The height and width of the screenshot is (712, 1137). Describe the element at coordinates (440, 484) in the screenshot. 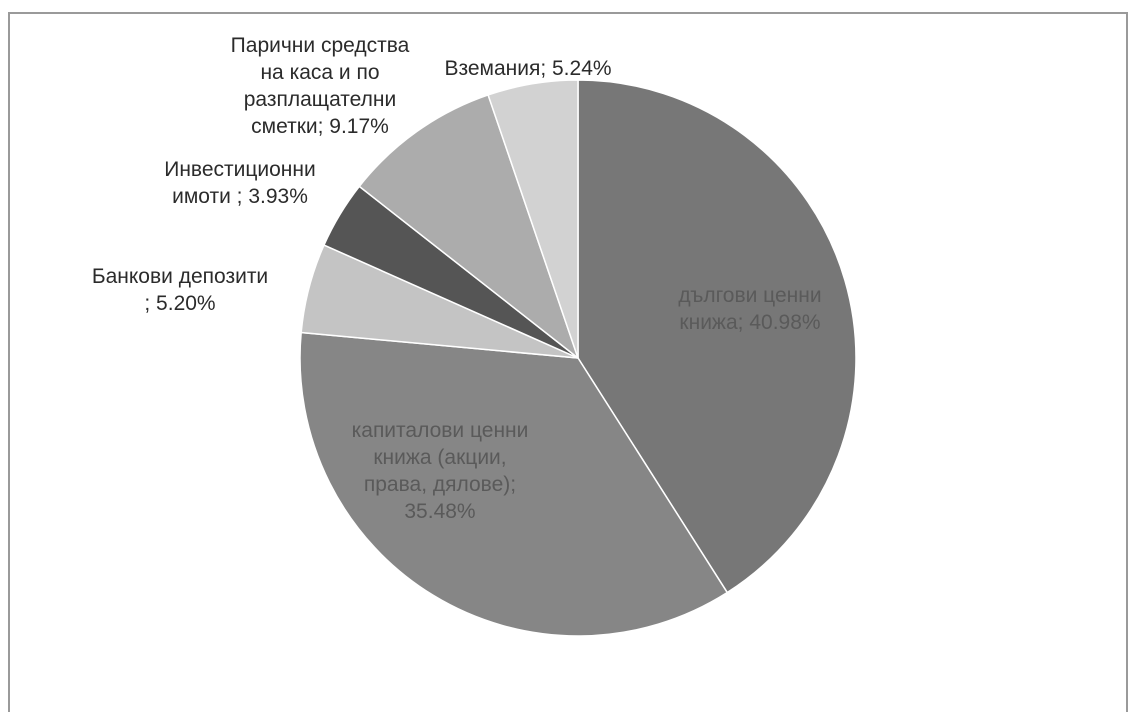

I see `slice-label-line: права, дялове);` at that location.